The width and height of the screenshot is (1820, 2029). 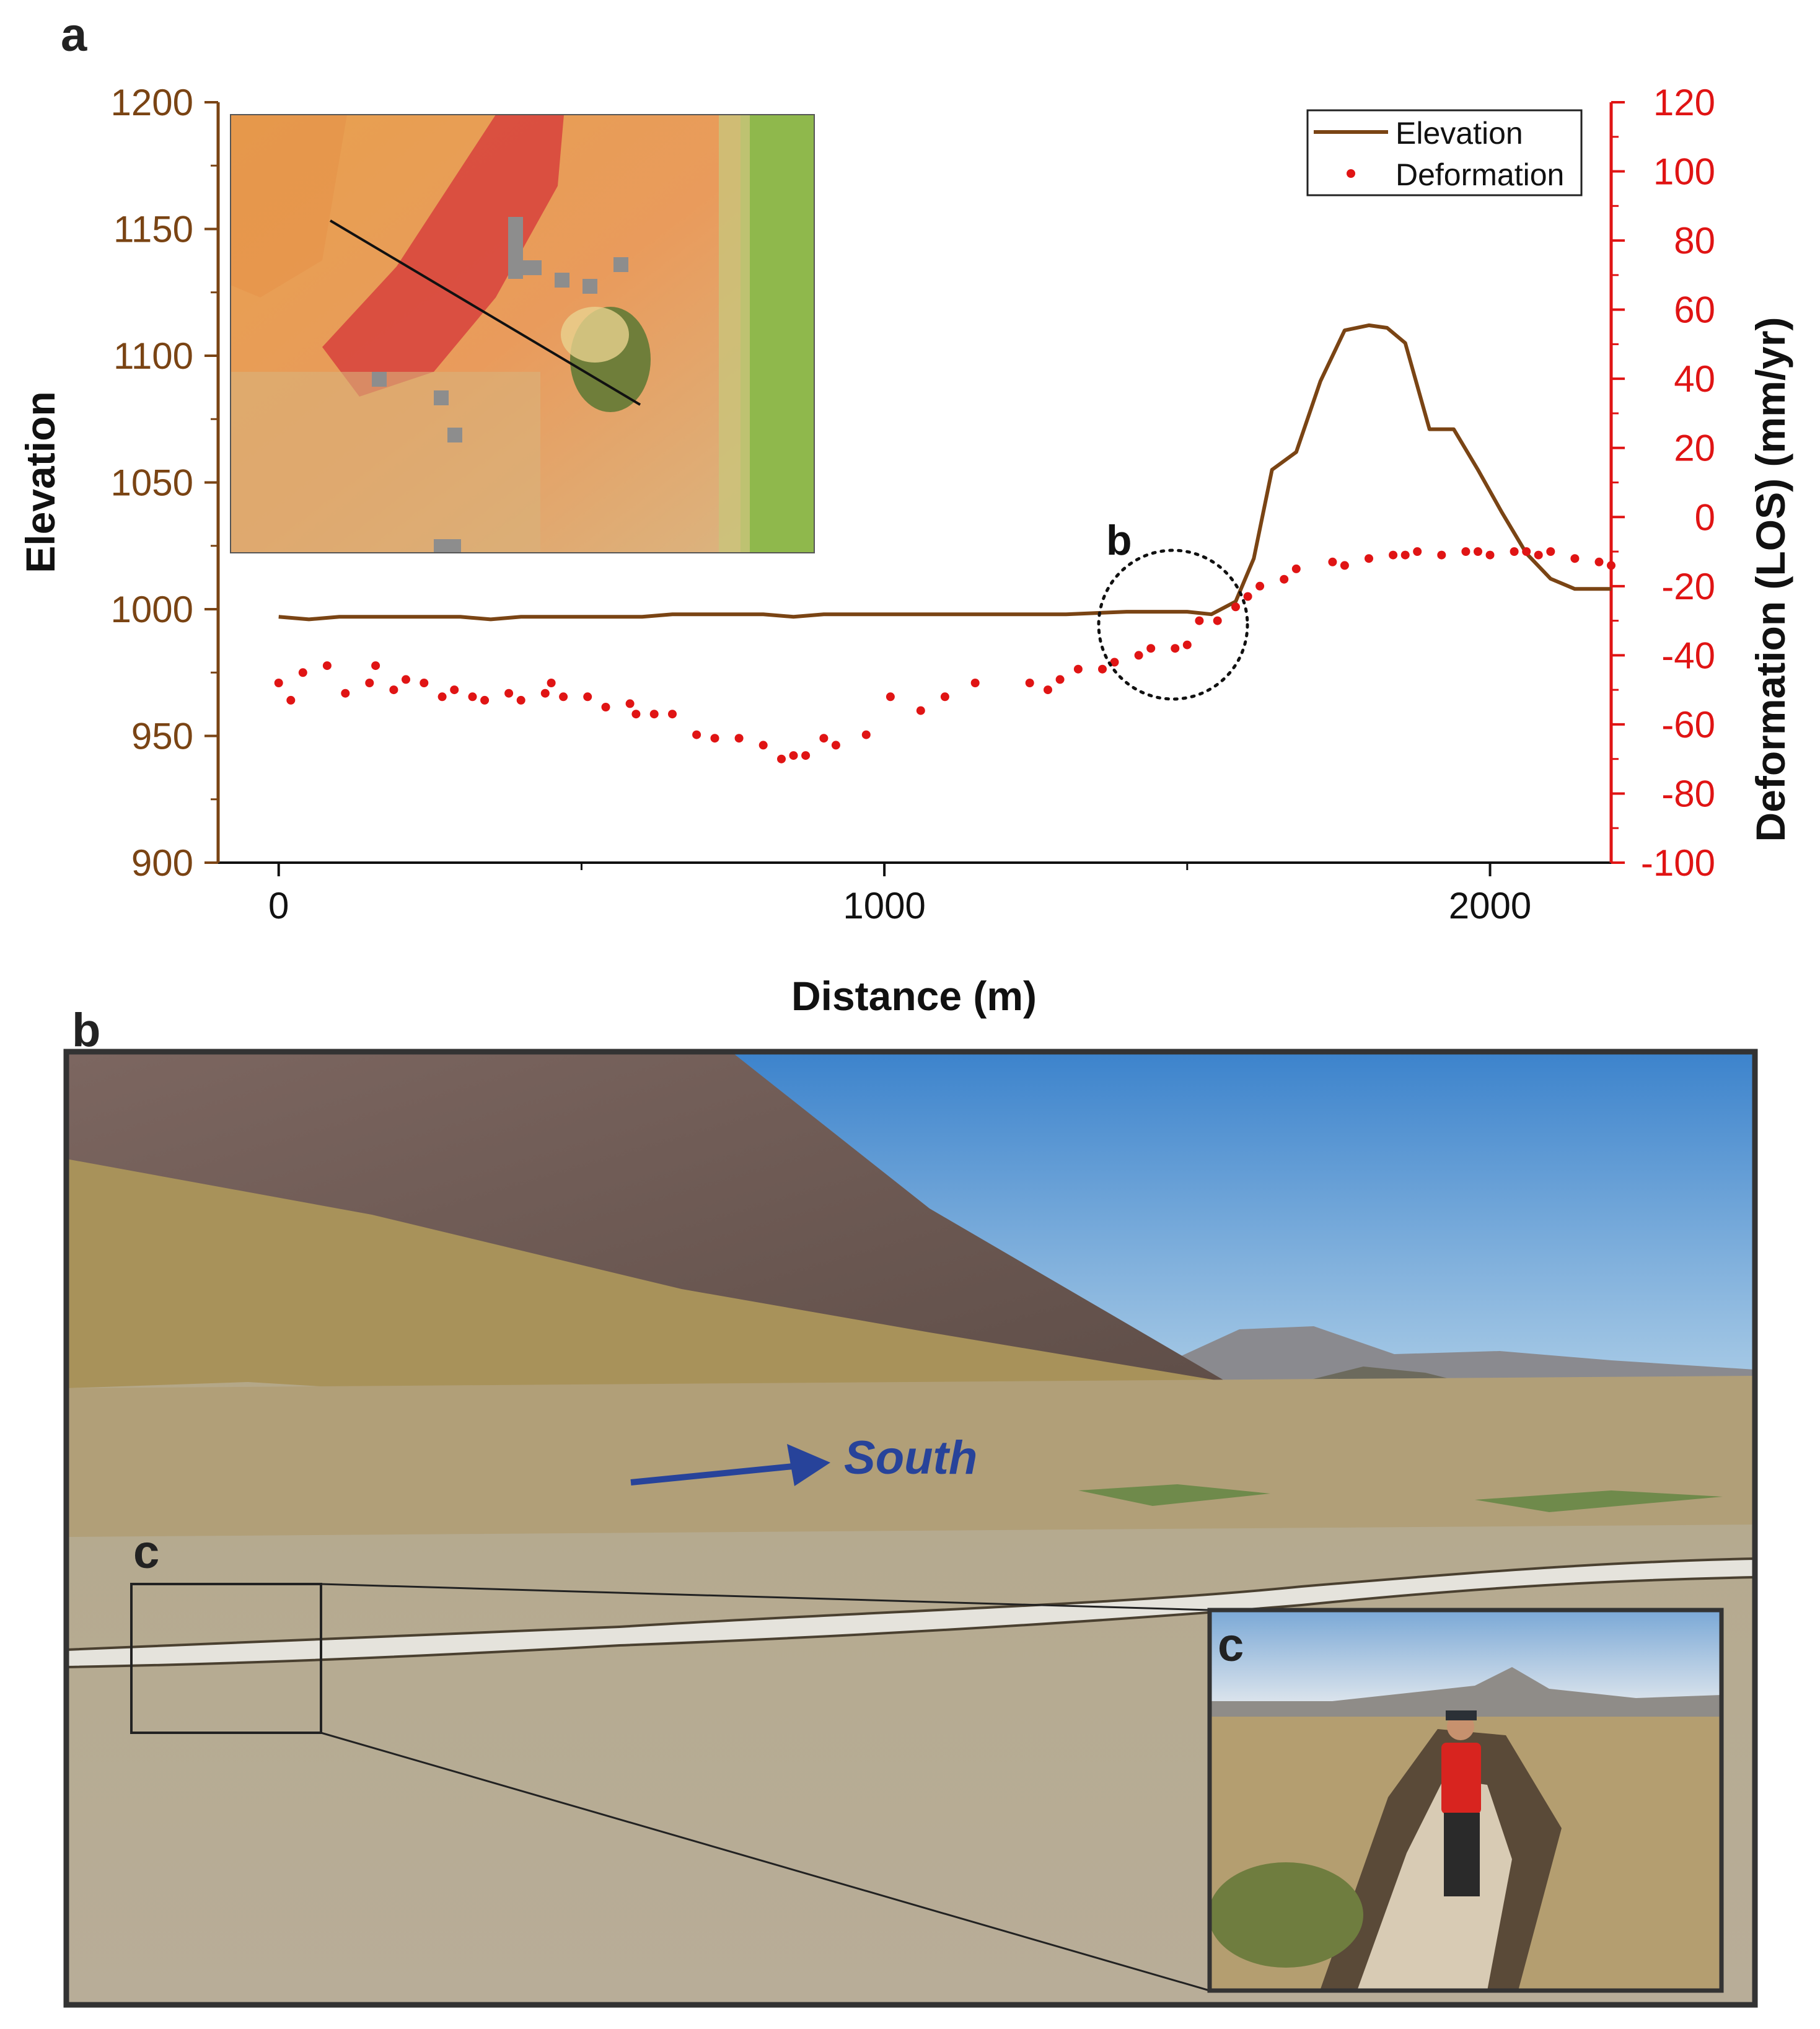 I want to click on inset-photo-c, so click(x=1465, y=1800).